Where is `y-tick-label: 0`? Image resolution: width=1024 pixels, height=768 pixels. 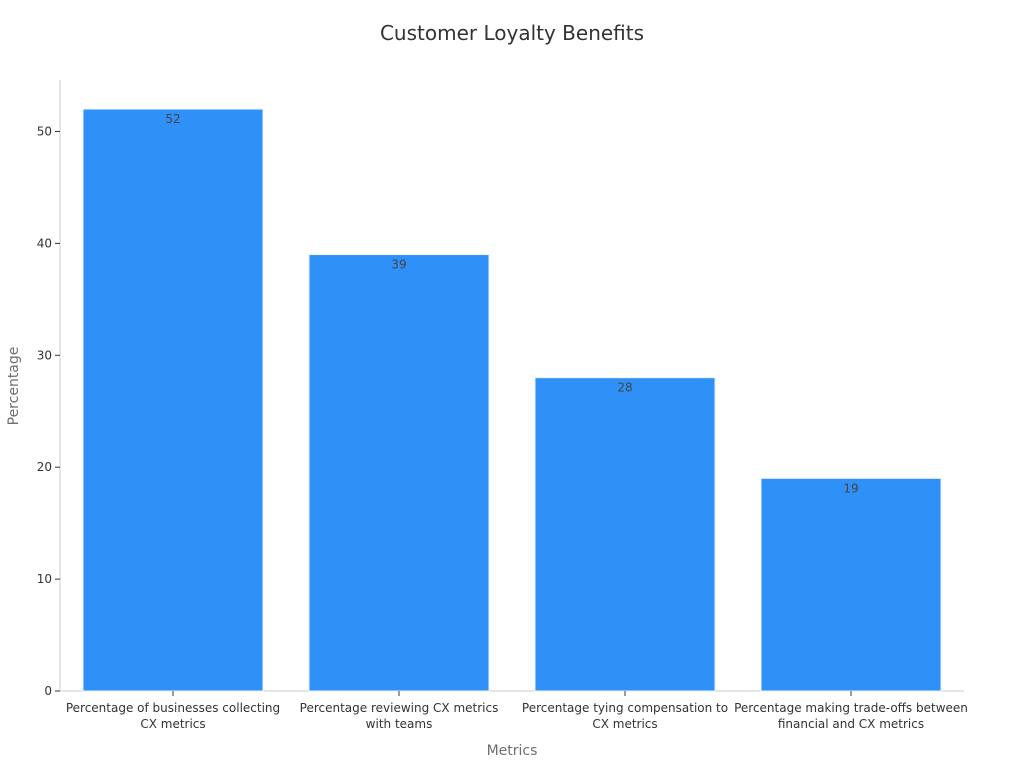 y-tick-label: 0 is located at coordinates (48, 691).